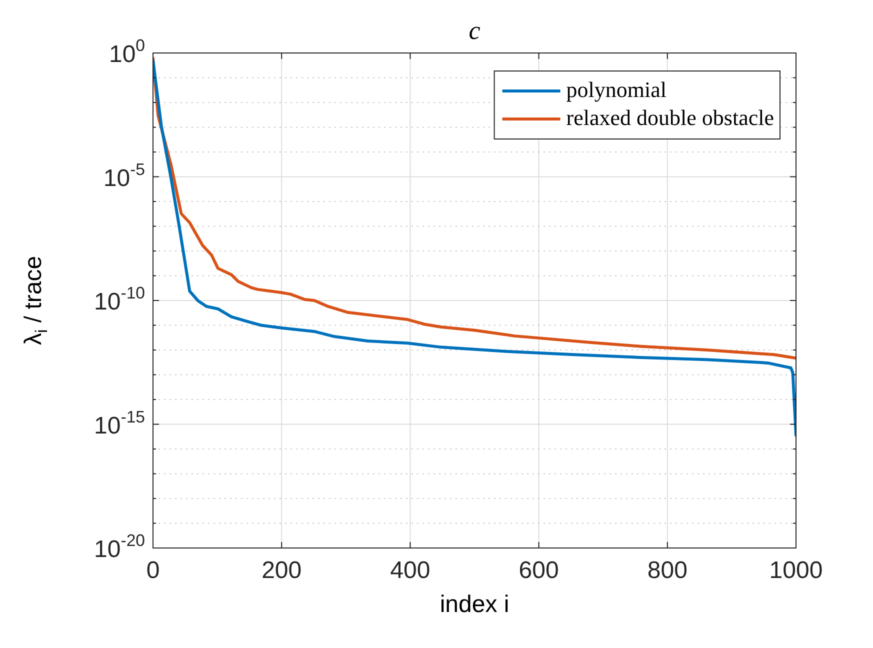 The height and width of the screenshot is (648, 873). Describe the element at coordinates (538, 570) in the screenshot. I see `x-tick-label: 600` at that location.